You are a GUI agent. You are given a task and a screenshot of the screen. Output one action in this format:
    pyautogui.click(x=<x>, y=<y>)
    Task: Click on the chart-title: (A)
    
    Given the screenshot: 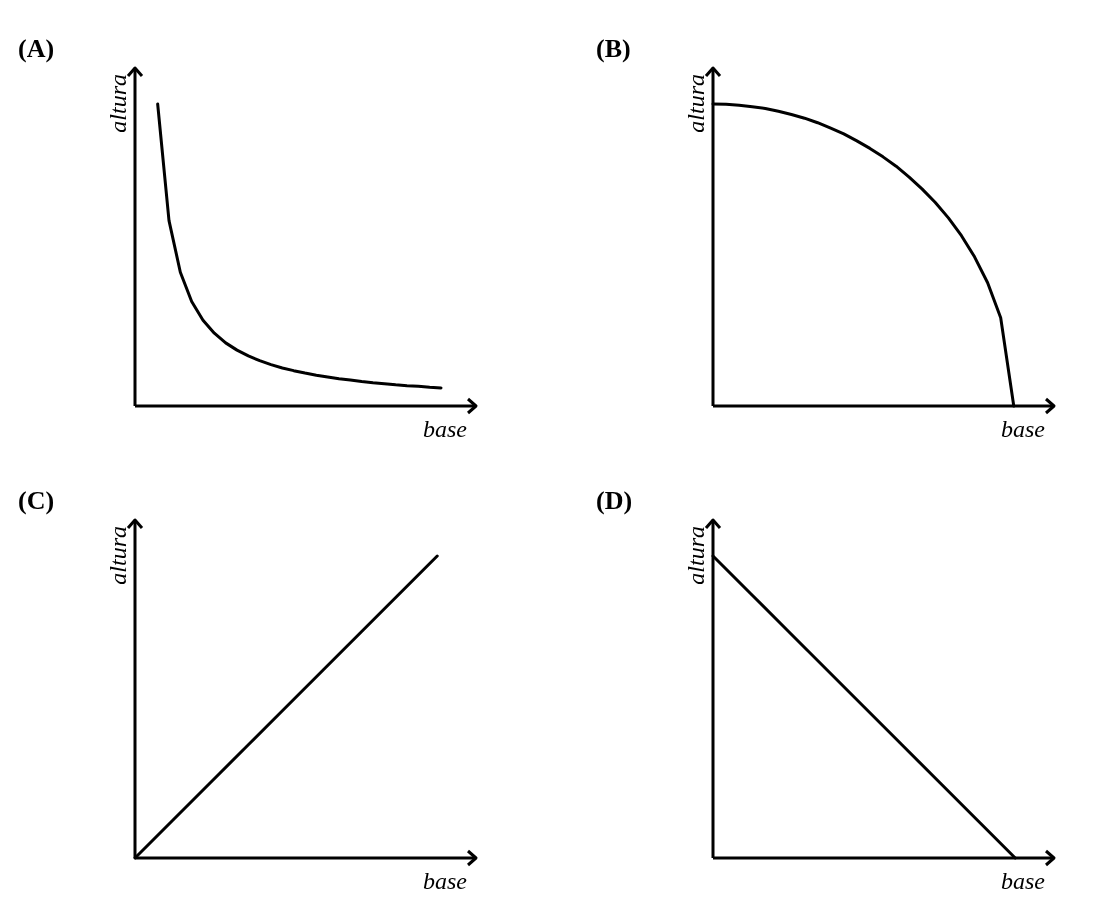 What is the action you would take?
    pyautogui.click(x=36, y=48)
    